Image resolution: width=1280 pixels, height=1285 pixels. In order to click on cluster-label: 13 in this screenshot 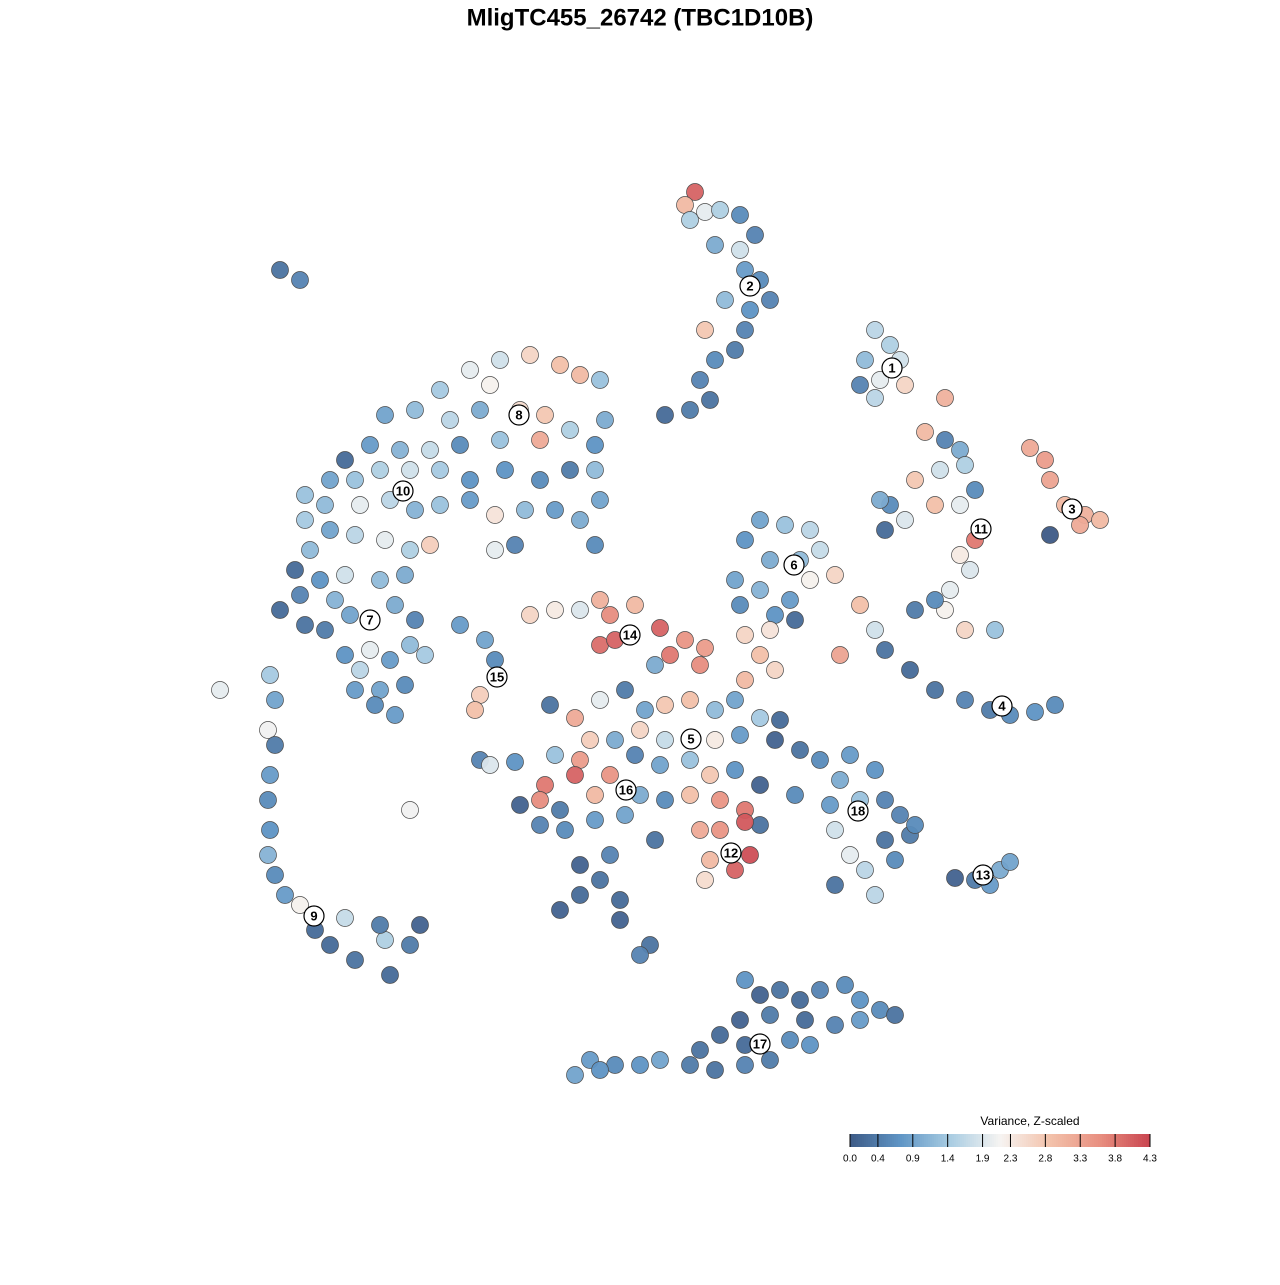, I will do `click(983, 874)`.